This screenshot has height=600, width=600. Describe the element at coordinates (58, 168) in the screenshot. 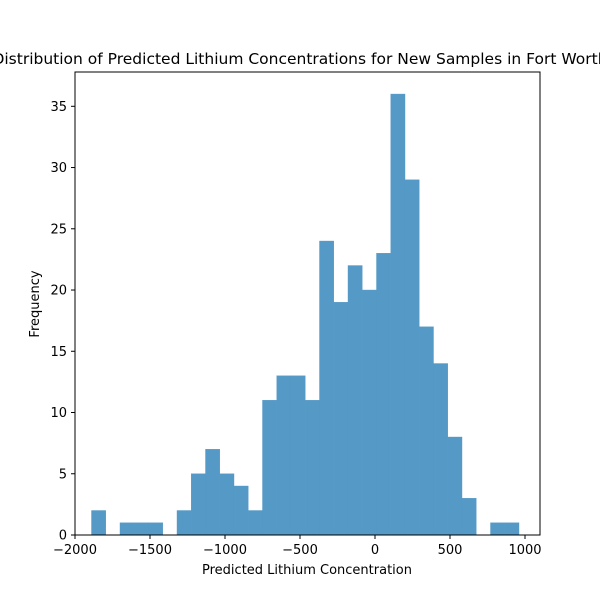

I see `y-tick-label: 30` at that location.